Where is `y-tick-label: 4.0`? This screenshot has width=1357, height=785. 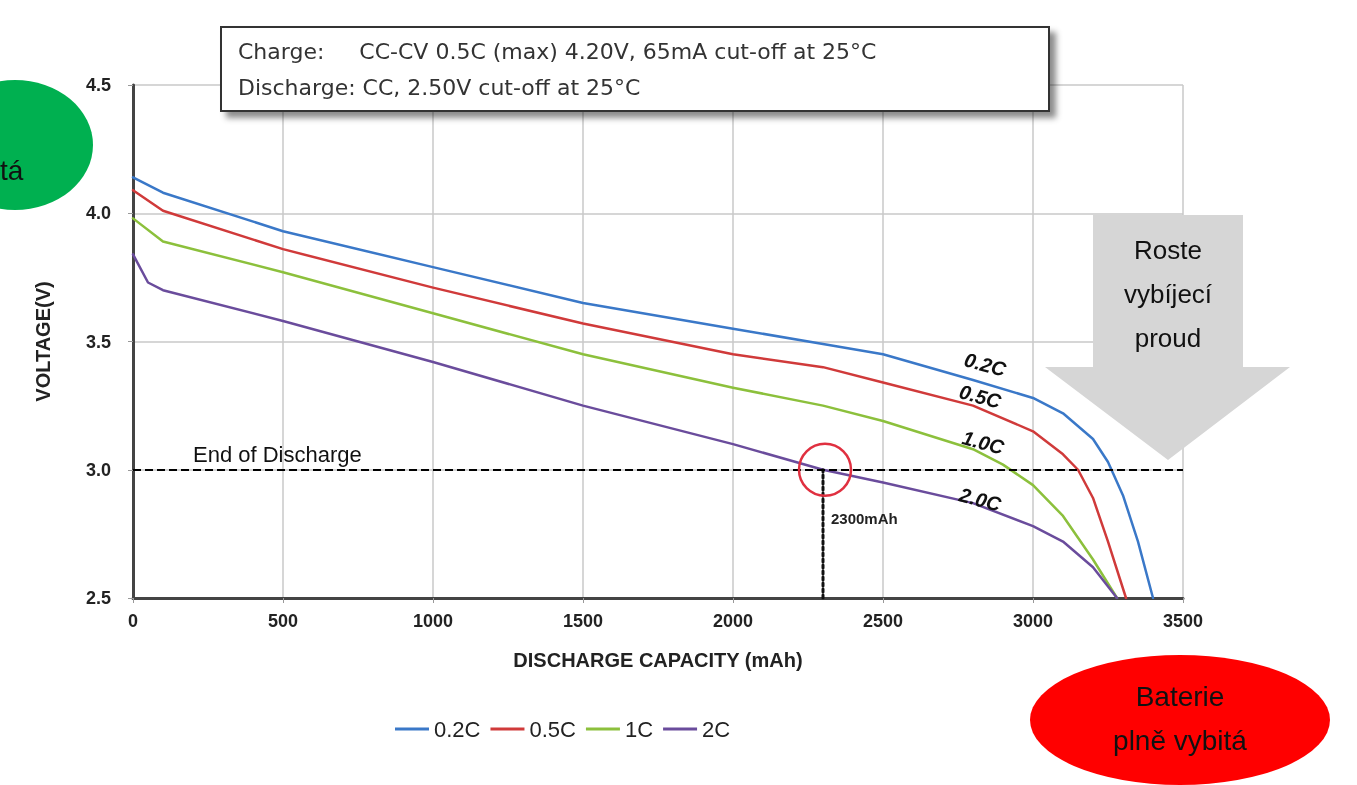
y-tick-label: 4.0 is located at coordinates (98, 213).